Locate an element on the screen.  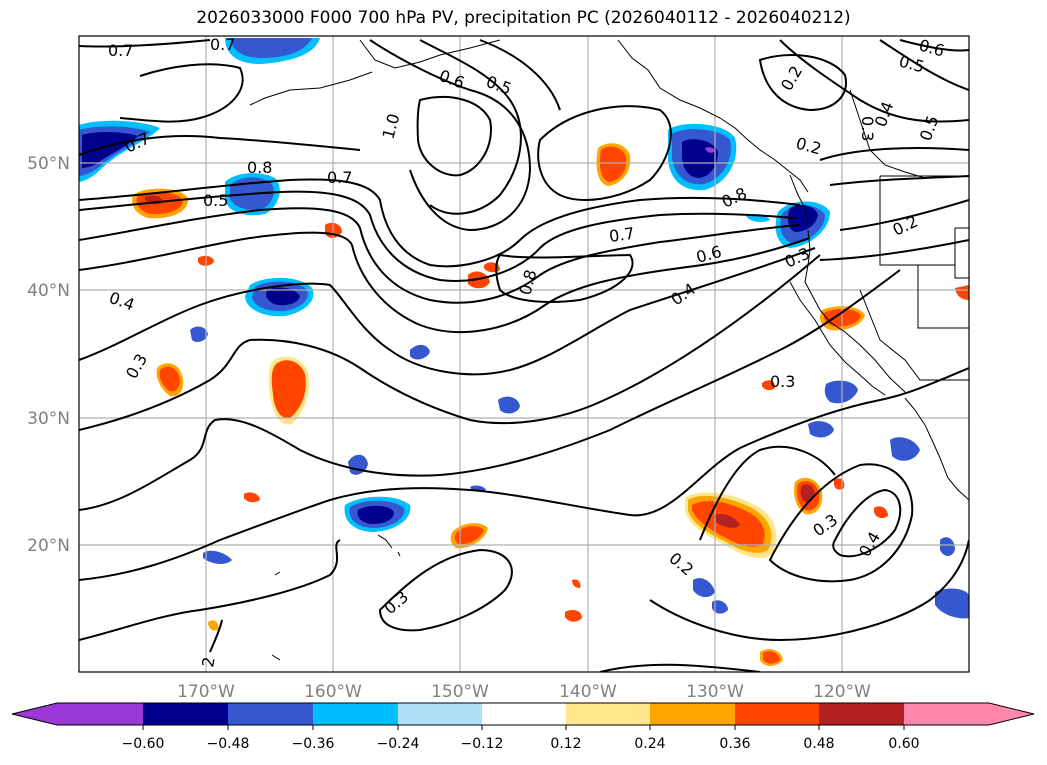
colorbar-tick-label: 0.24 is located at coordinates (649, 744).